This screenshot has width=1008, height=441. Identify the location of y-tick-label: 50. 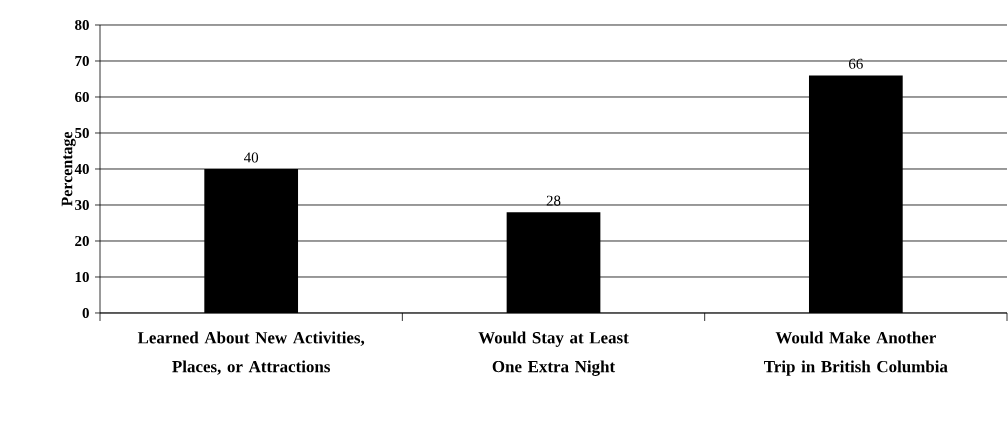
(82, 133).